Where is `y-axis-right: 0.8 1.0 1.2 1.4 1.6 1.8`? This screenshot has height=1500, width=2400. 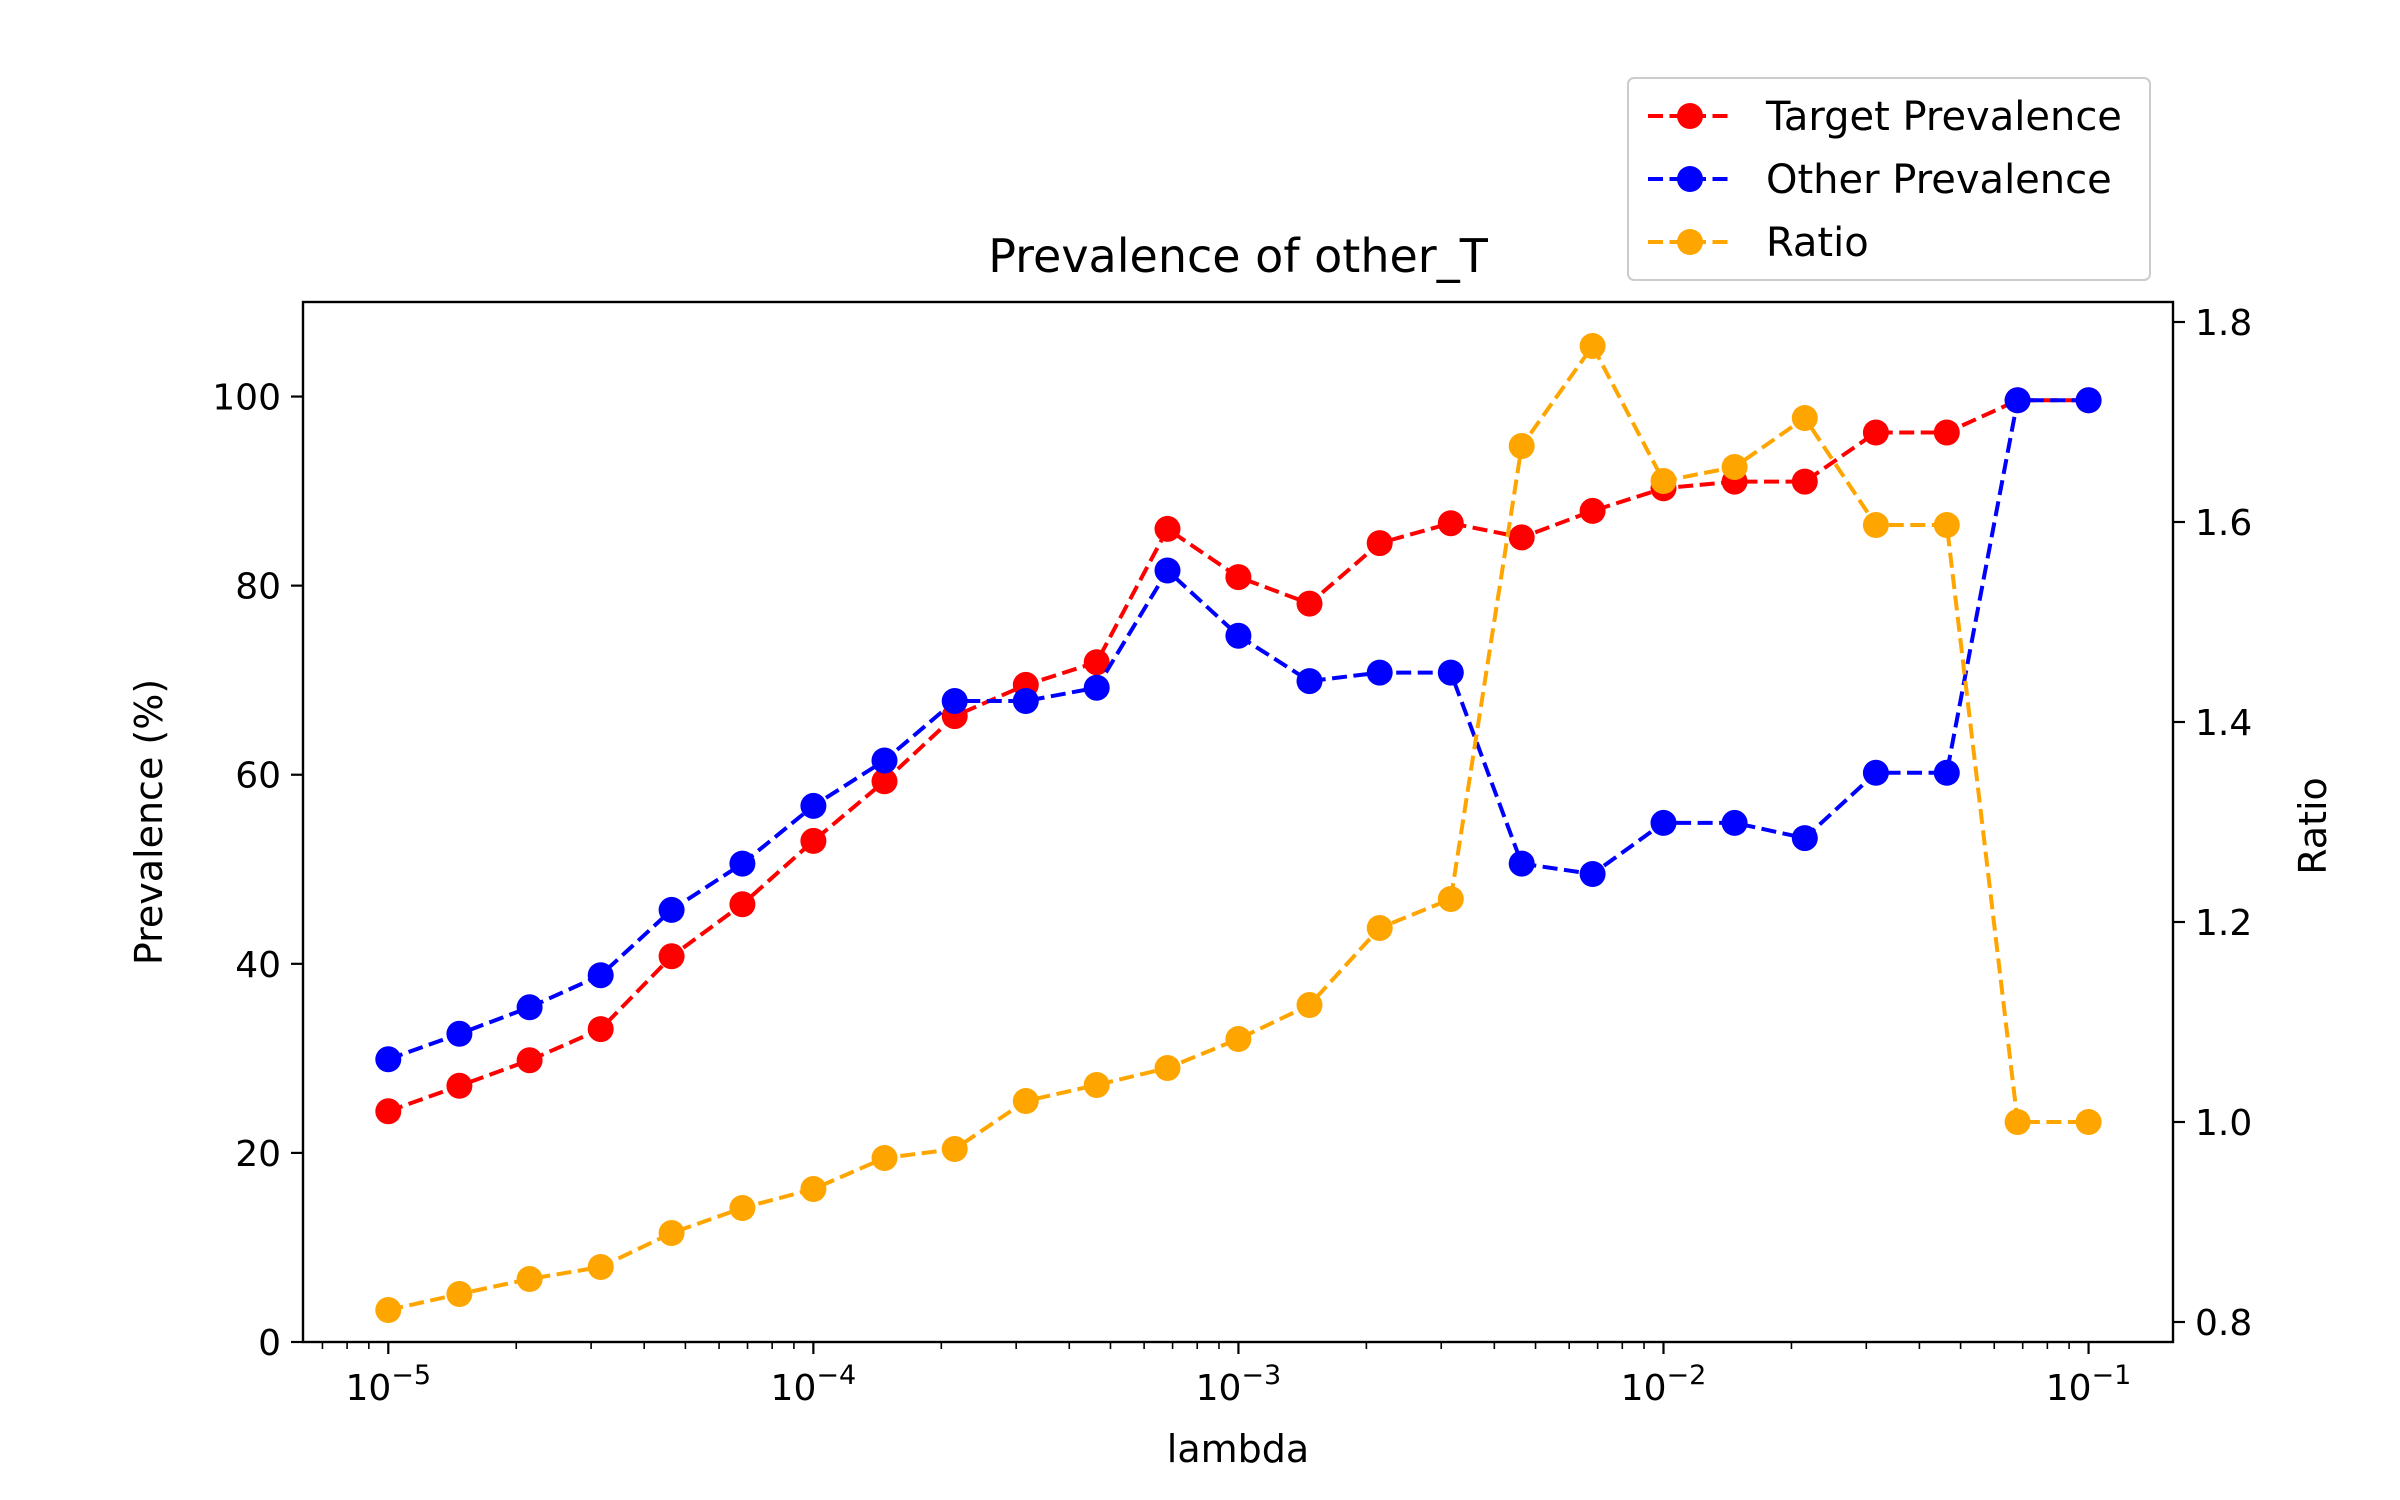
y-axis-right: 0.8 1.0 1.2 1.4 1.6 1.8 is located at coordinates (2212, 823).